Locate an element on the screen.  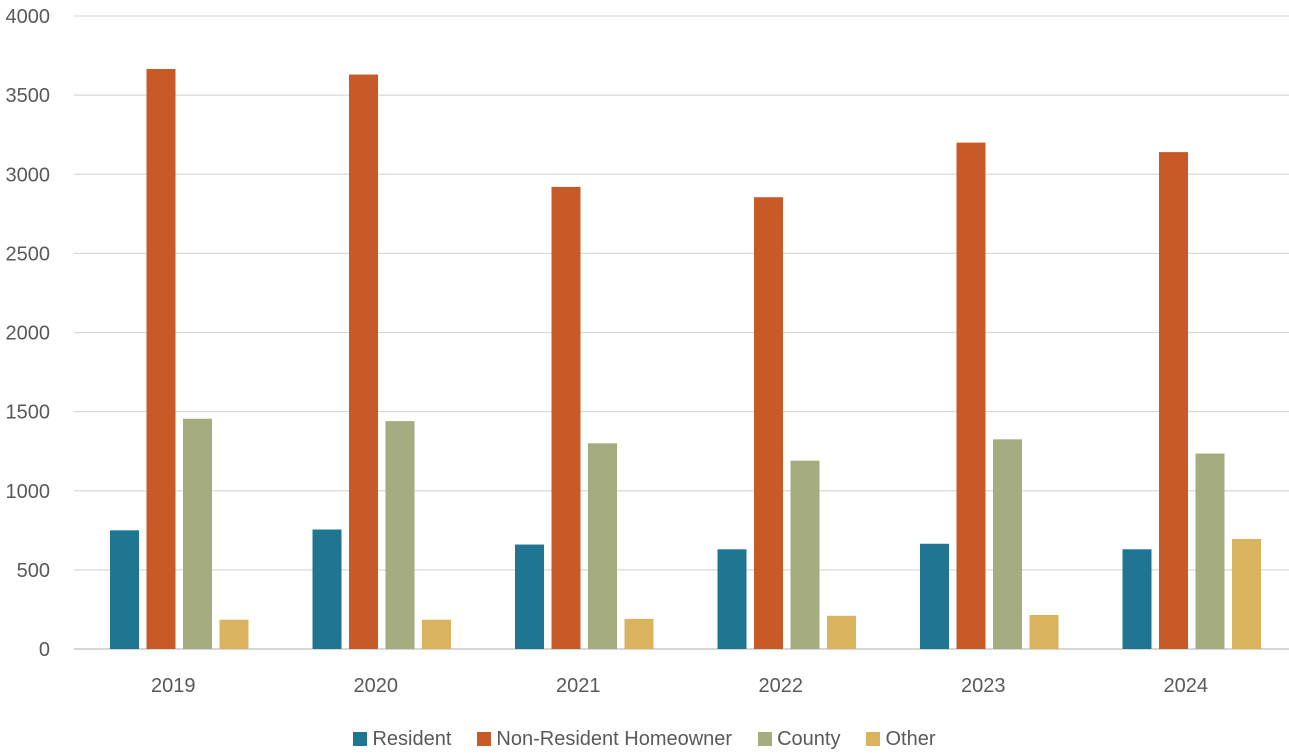
bar-other-2024 is located at coordinates (1246, 594).